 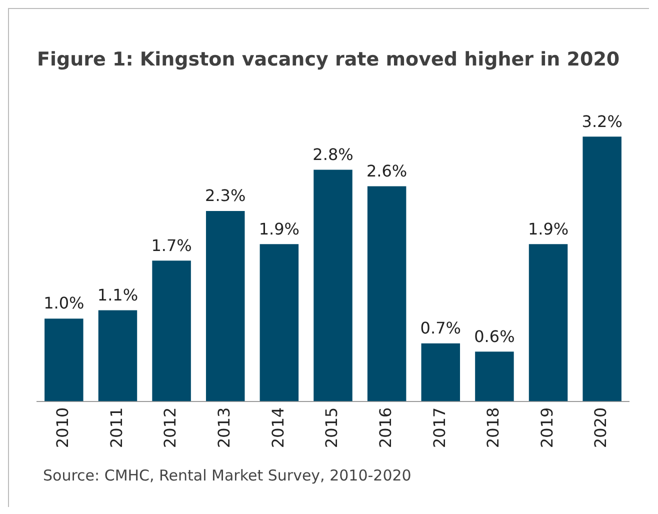 I want to click on x-tick-label: 2014, so click(x=278, y=427).